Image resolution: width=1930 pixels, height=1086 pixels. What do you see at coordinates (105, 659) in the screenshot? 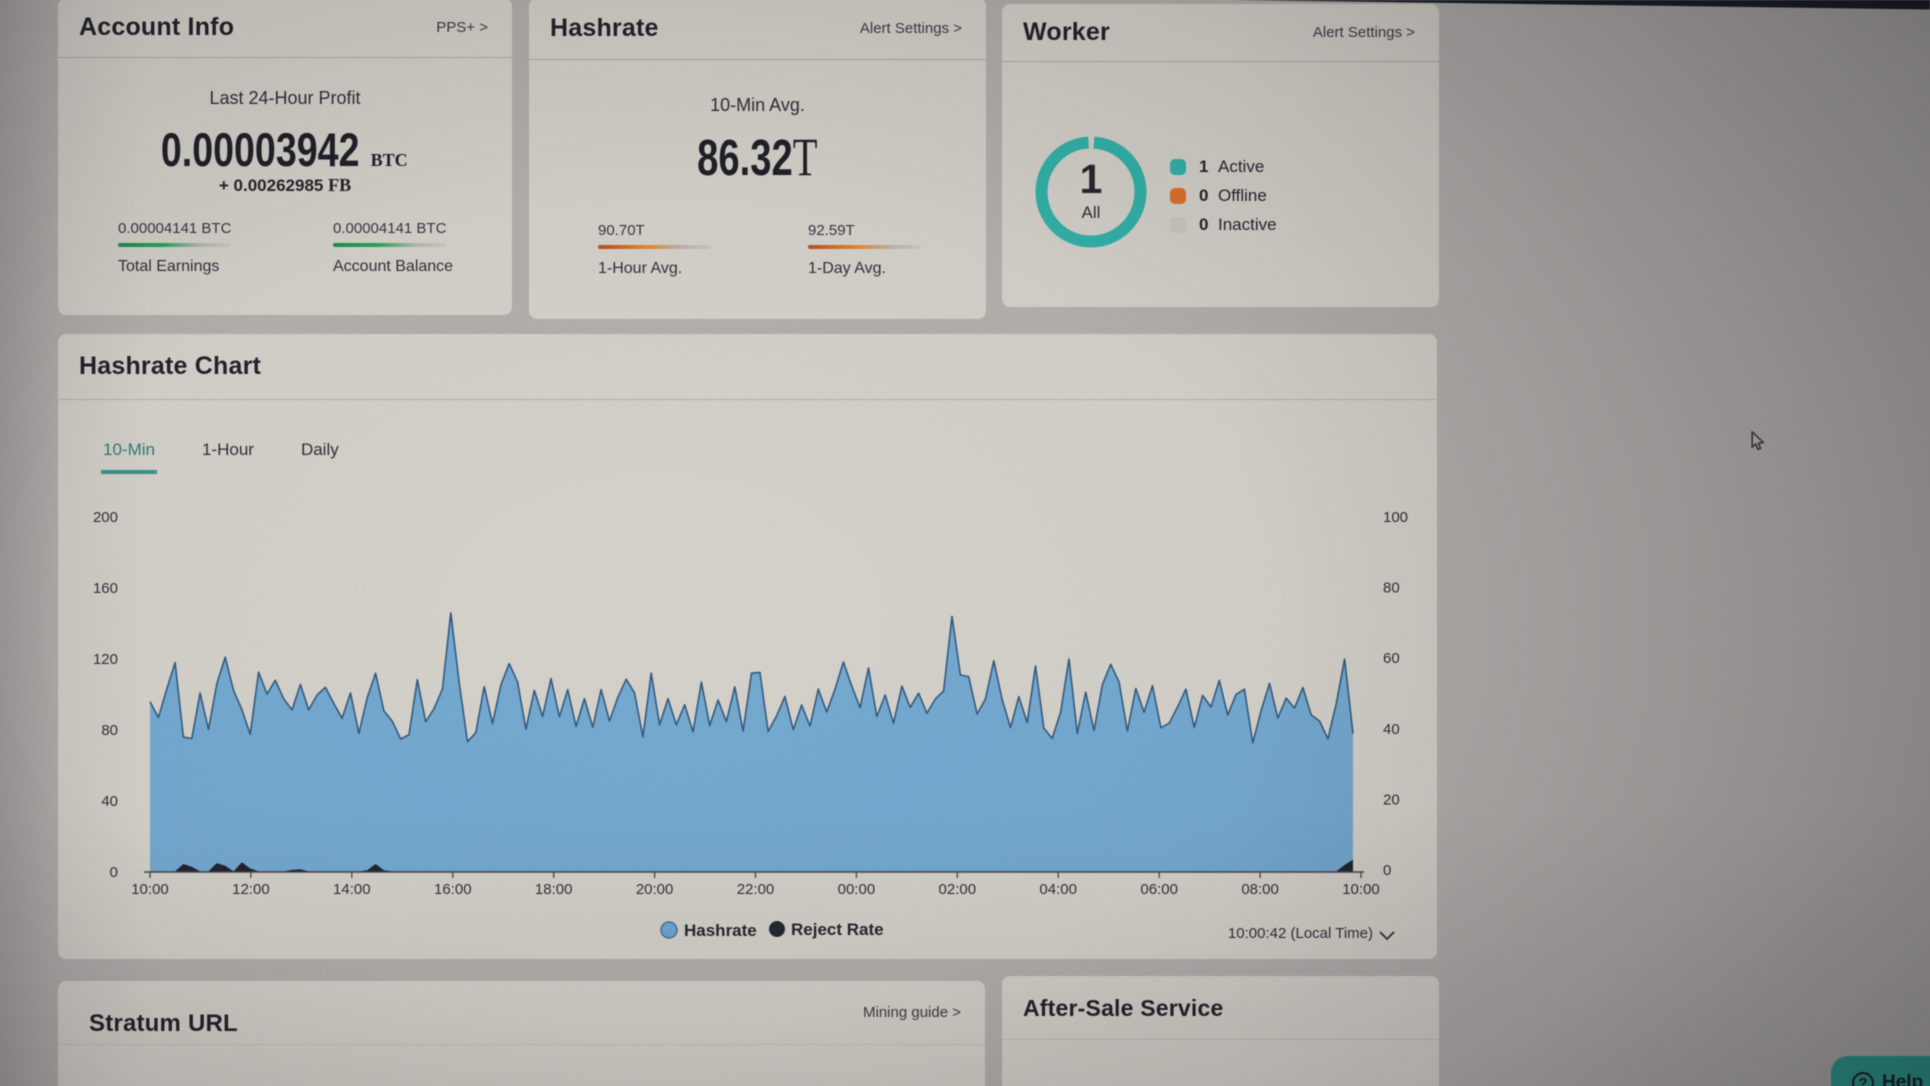
I see `svg-text: 120` at bounding box center [105, 659].